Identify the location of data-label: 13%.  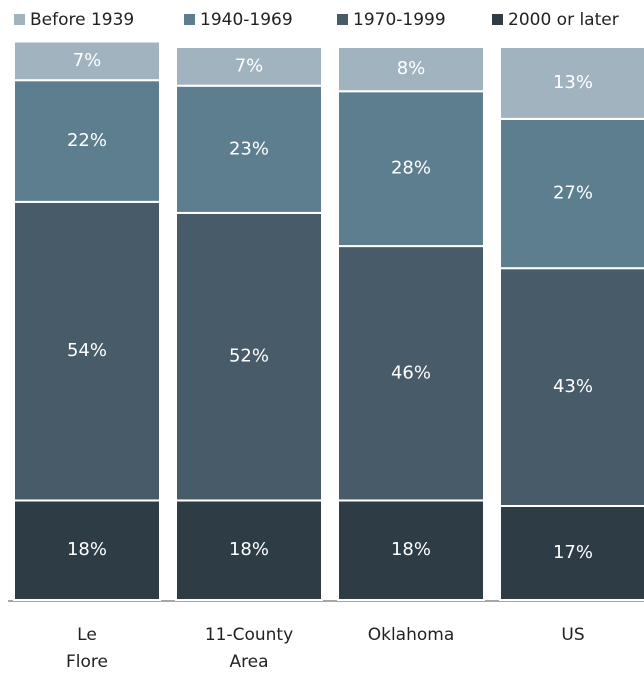
(573, 82).